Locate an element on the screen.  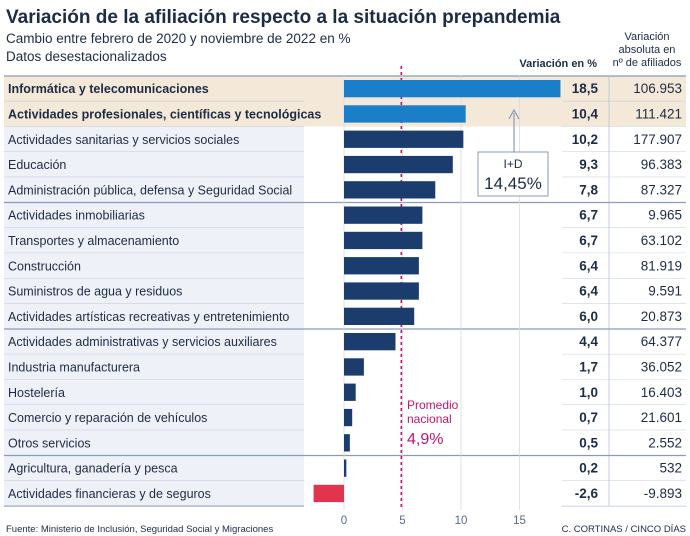
absolute-label: 63.102 is located at coordinates (661, 240).